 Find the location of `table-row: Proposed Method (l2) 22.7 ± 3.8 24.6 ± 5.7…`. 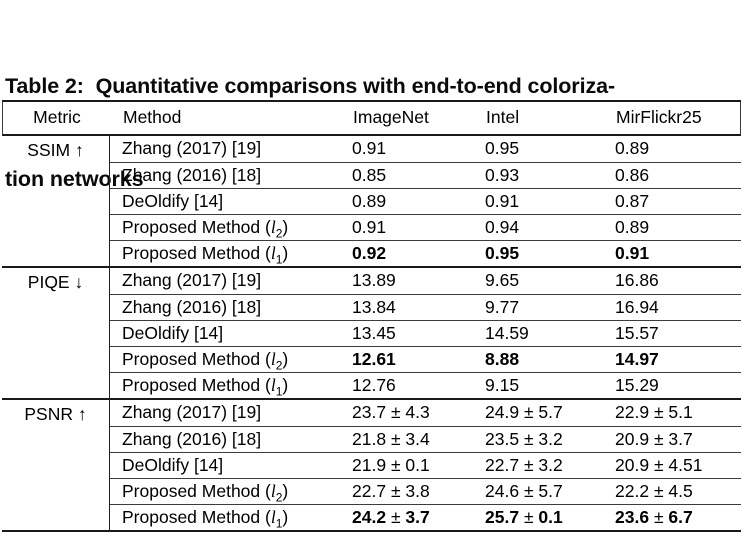

table-row: Proposed Method (l2) 22.7 ± 3.8 24.6 ± 5.7… is located at coordinates (425, 491).